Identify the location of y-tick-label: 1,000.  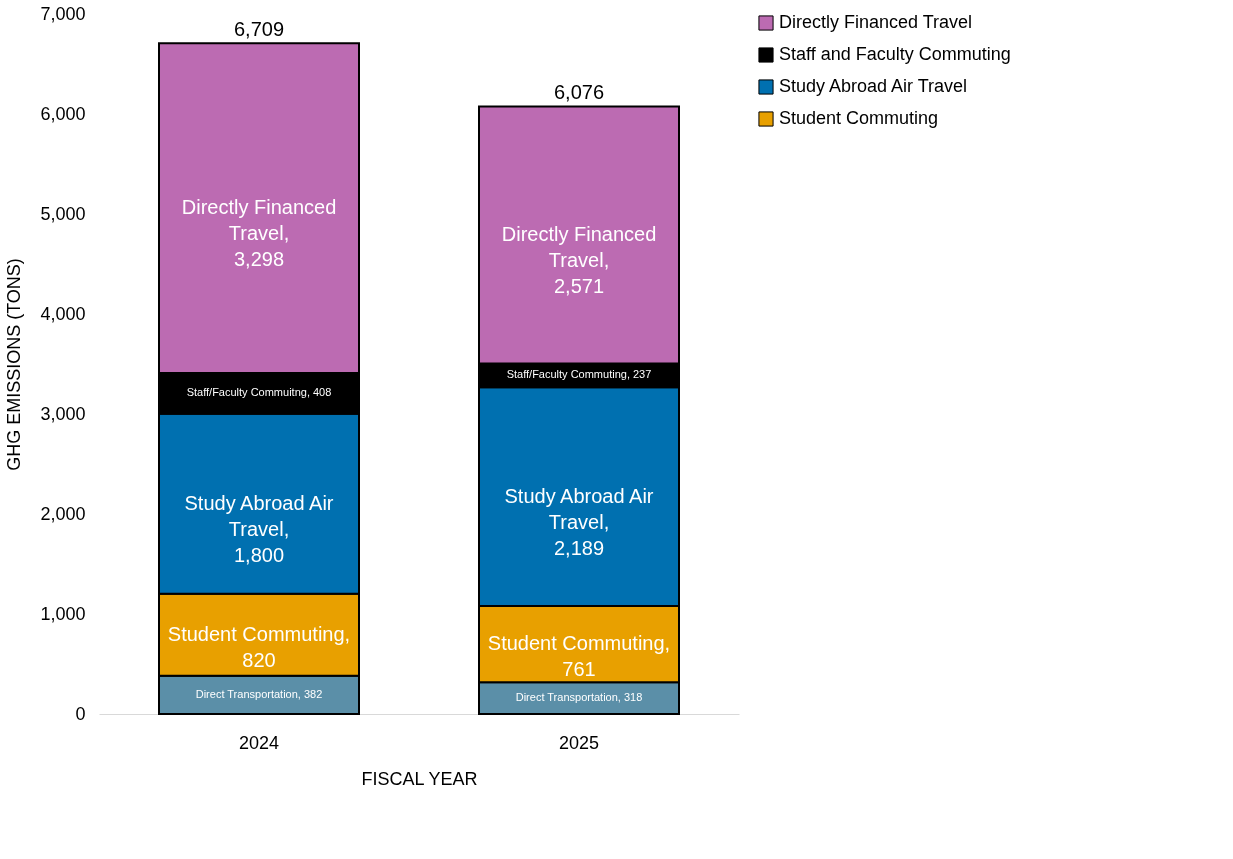
(63, 613).